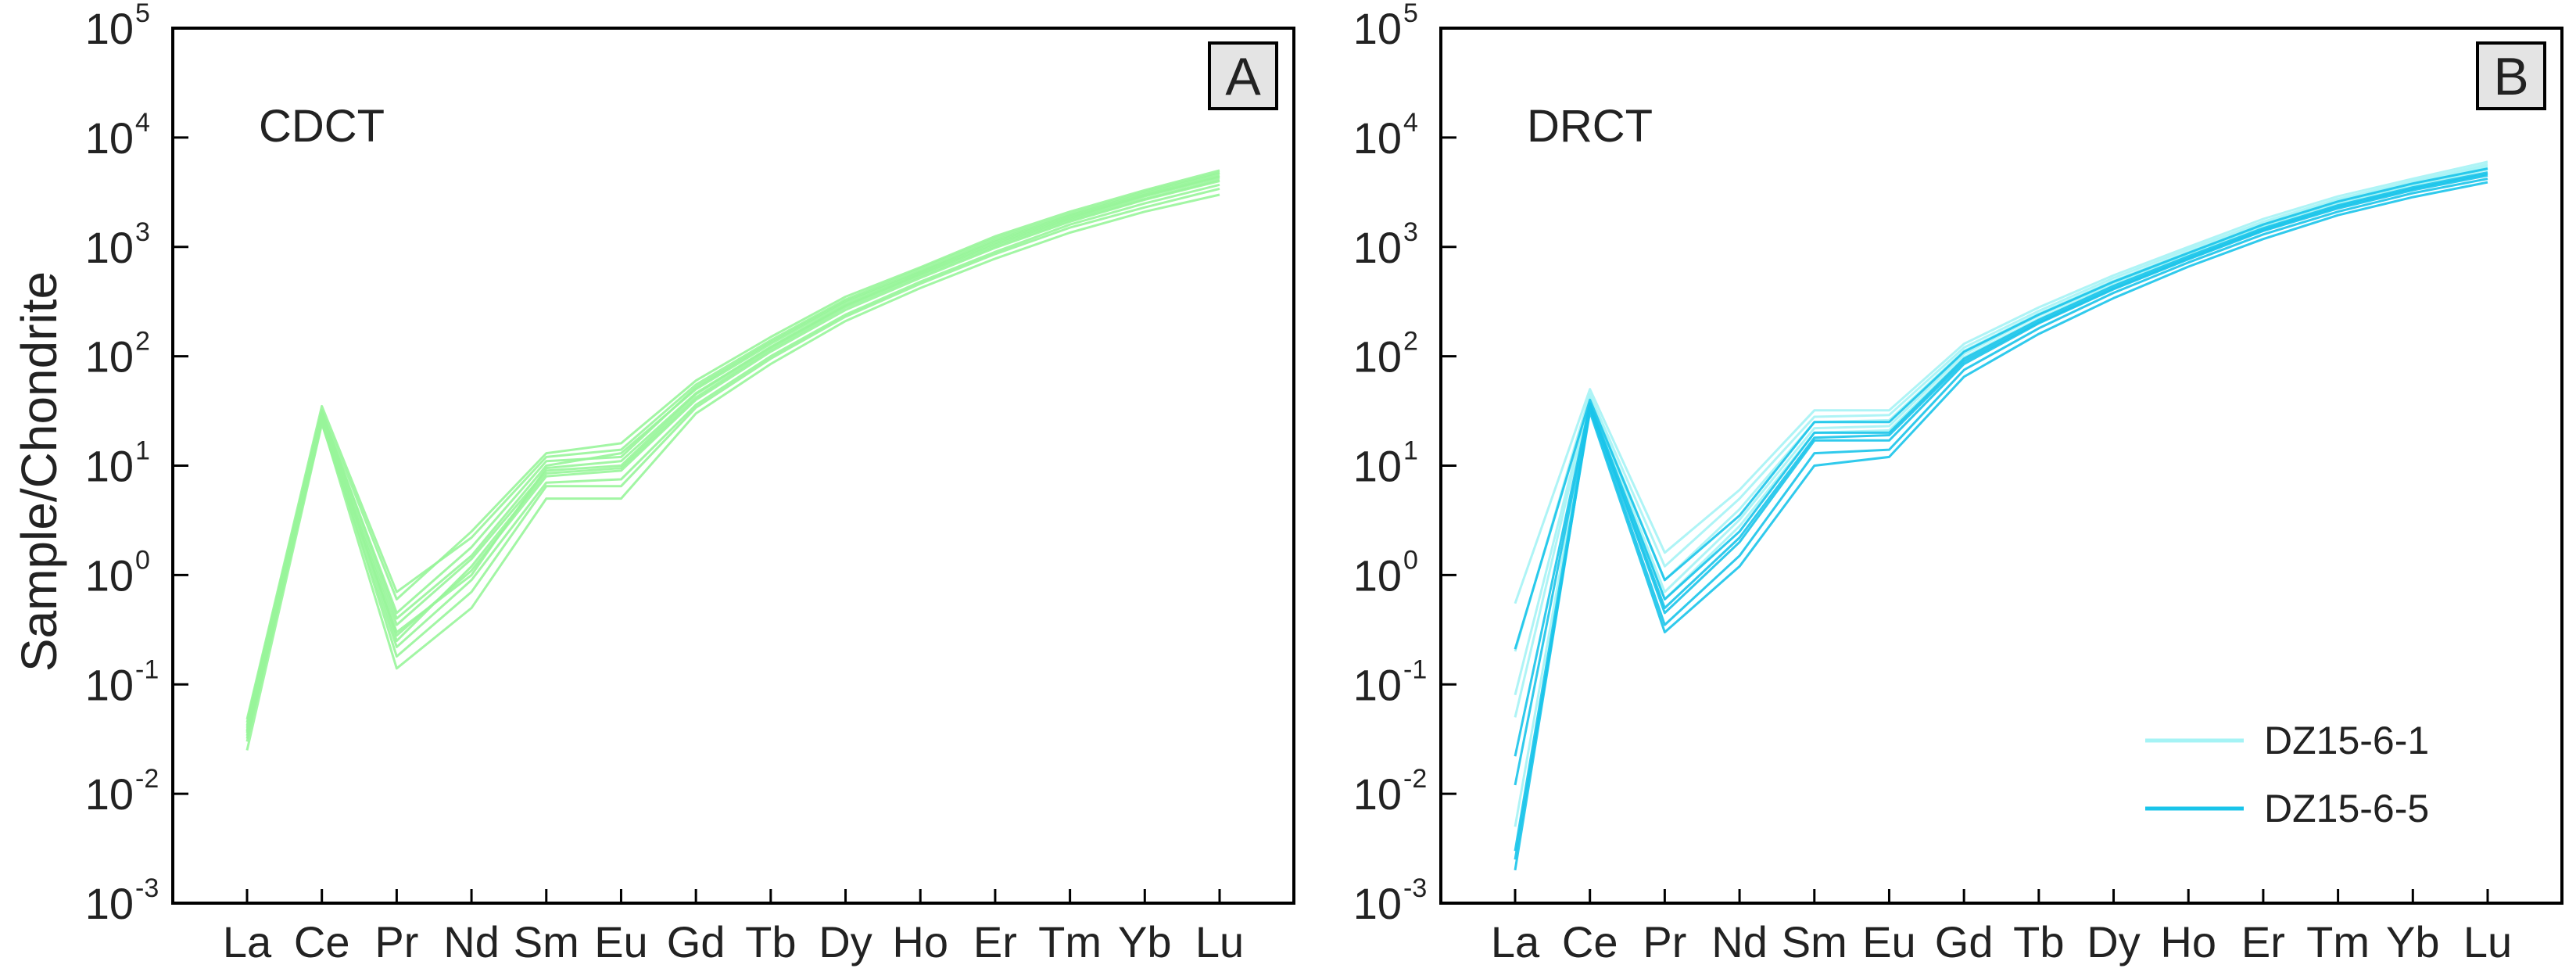 The height and width of the screenshot is (979, 2576). Describe the element at coordinates (39, 471) in the screenshot. I see `y-axis-label: Sample/Chondrite` at that location.